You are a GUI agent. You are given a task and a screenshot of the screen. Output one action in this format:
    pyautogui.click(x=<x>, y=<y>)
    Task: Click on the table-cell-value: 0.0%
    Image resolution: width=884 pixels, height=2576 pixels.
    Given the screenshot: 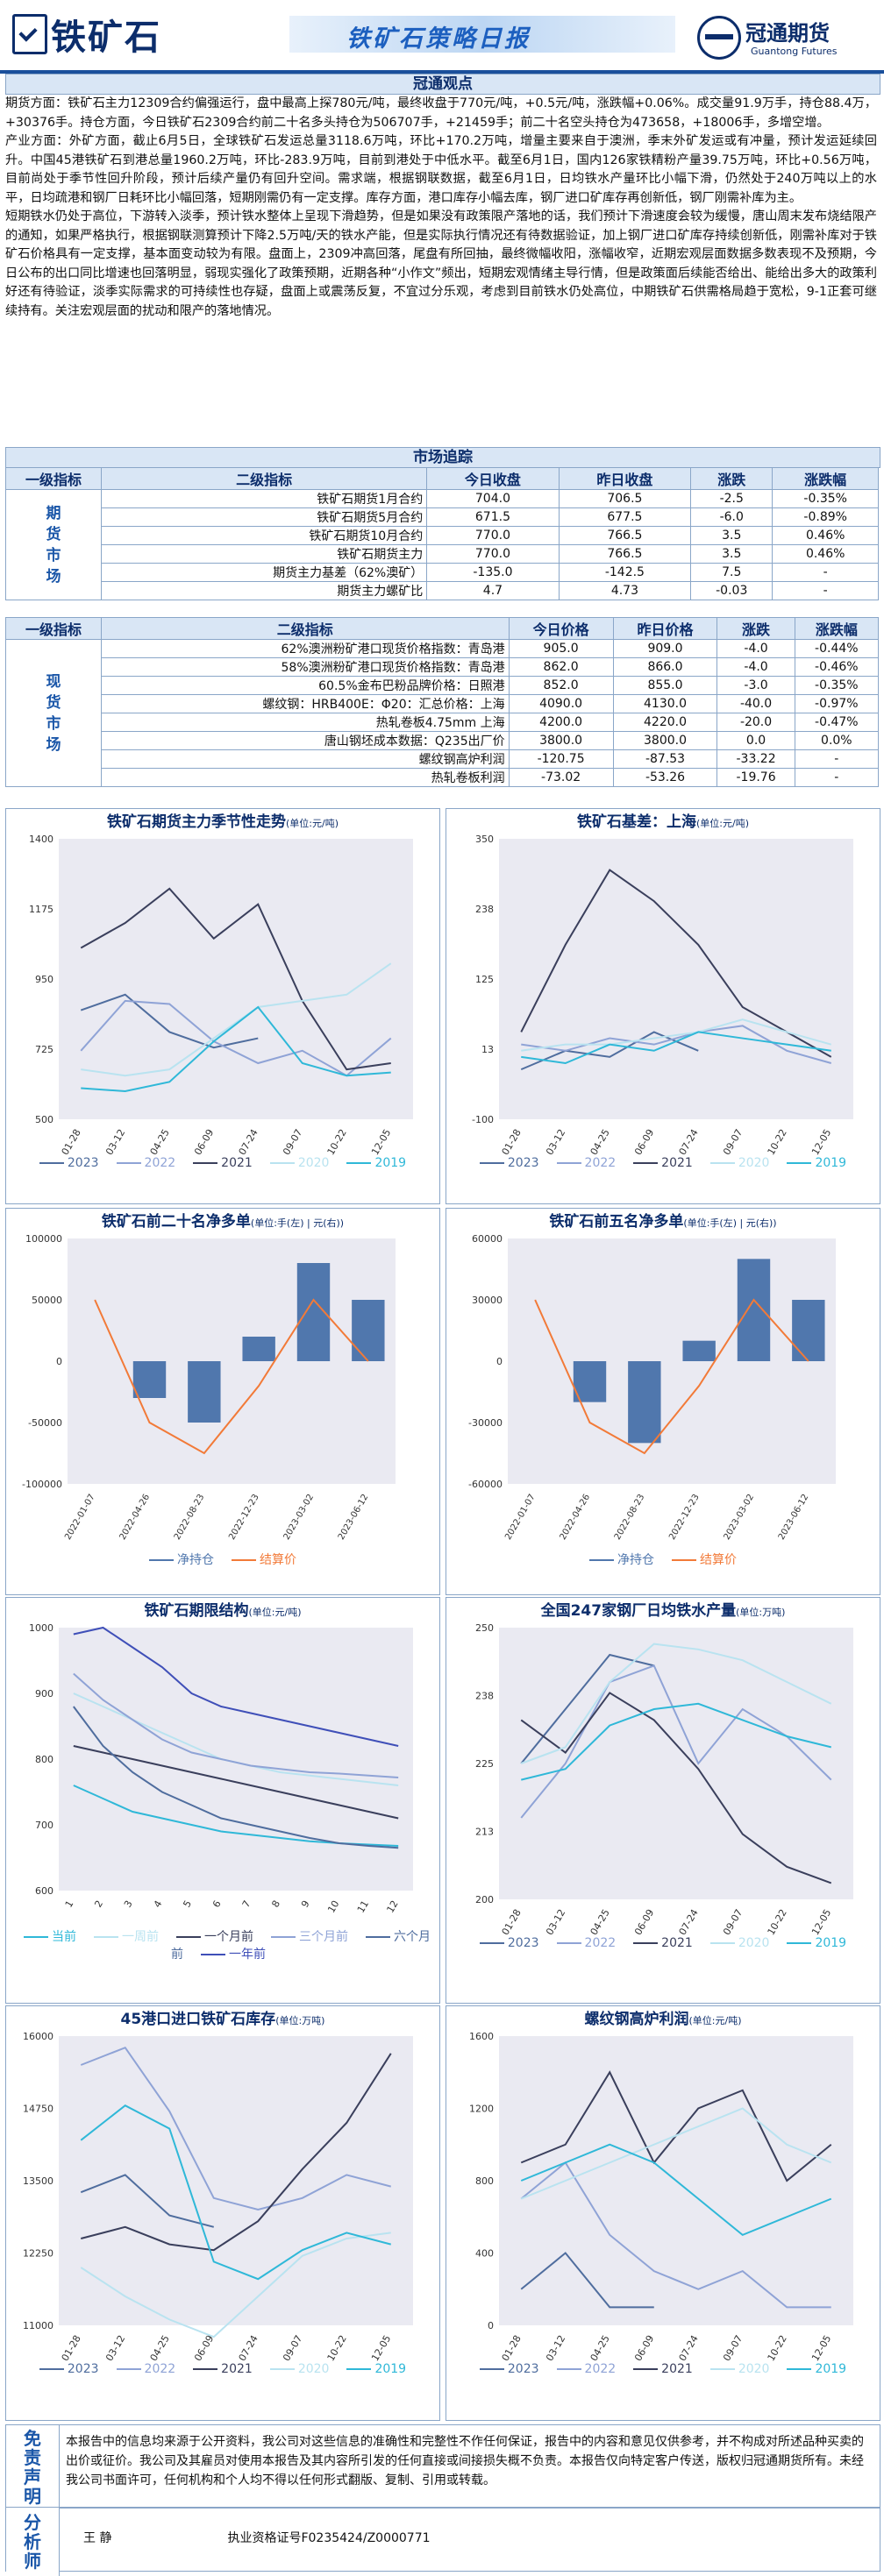 What is the action you would take?
    pyautogui.click(x=837, y=740)
    